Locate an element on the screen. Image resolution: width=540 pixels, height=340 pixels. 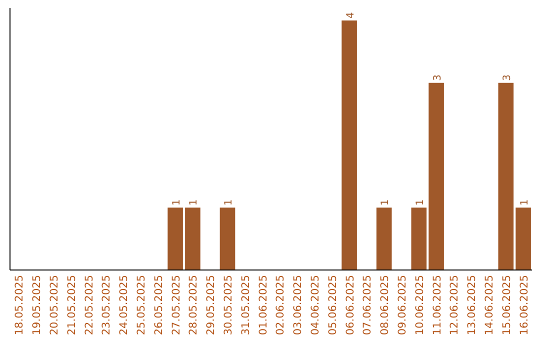
x-tick-label: 24.05.2025 is located at coordinates (124, 305).